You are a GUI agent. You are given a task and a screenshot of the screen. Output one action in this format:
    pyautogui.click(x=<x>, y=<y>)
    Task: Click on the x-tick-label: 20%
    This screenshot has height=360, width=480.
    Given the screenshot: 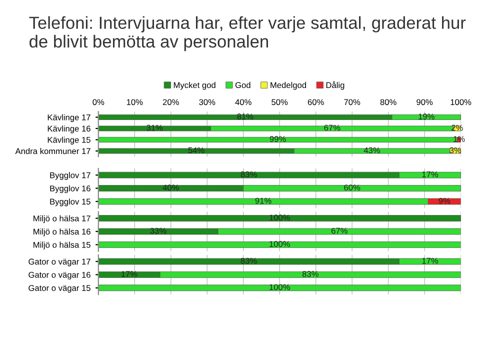 What is the action you would take?
    pyautogui.click(x=170, y=102)
    